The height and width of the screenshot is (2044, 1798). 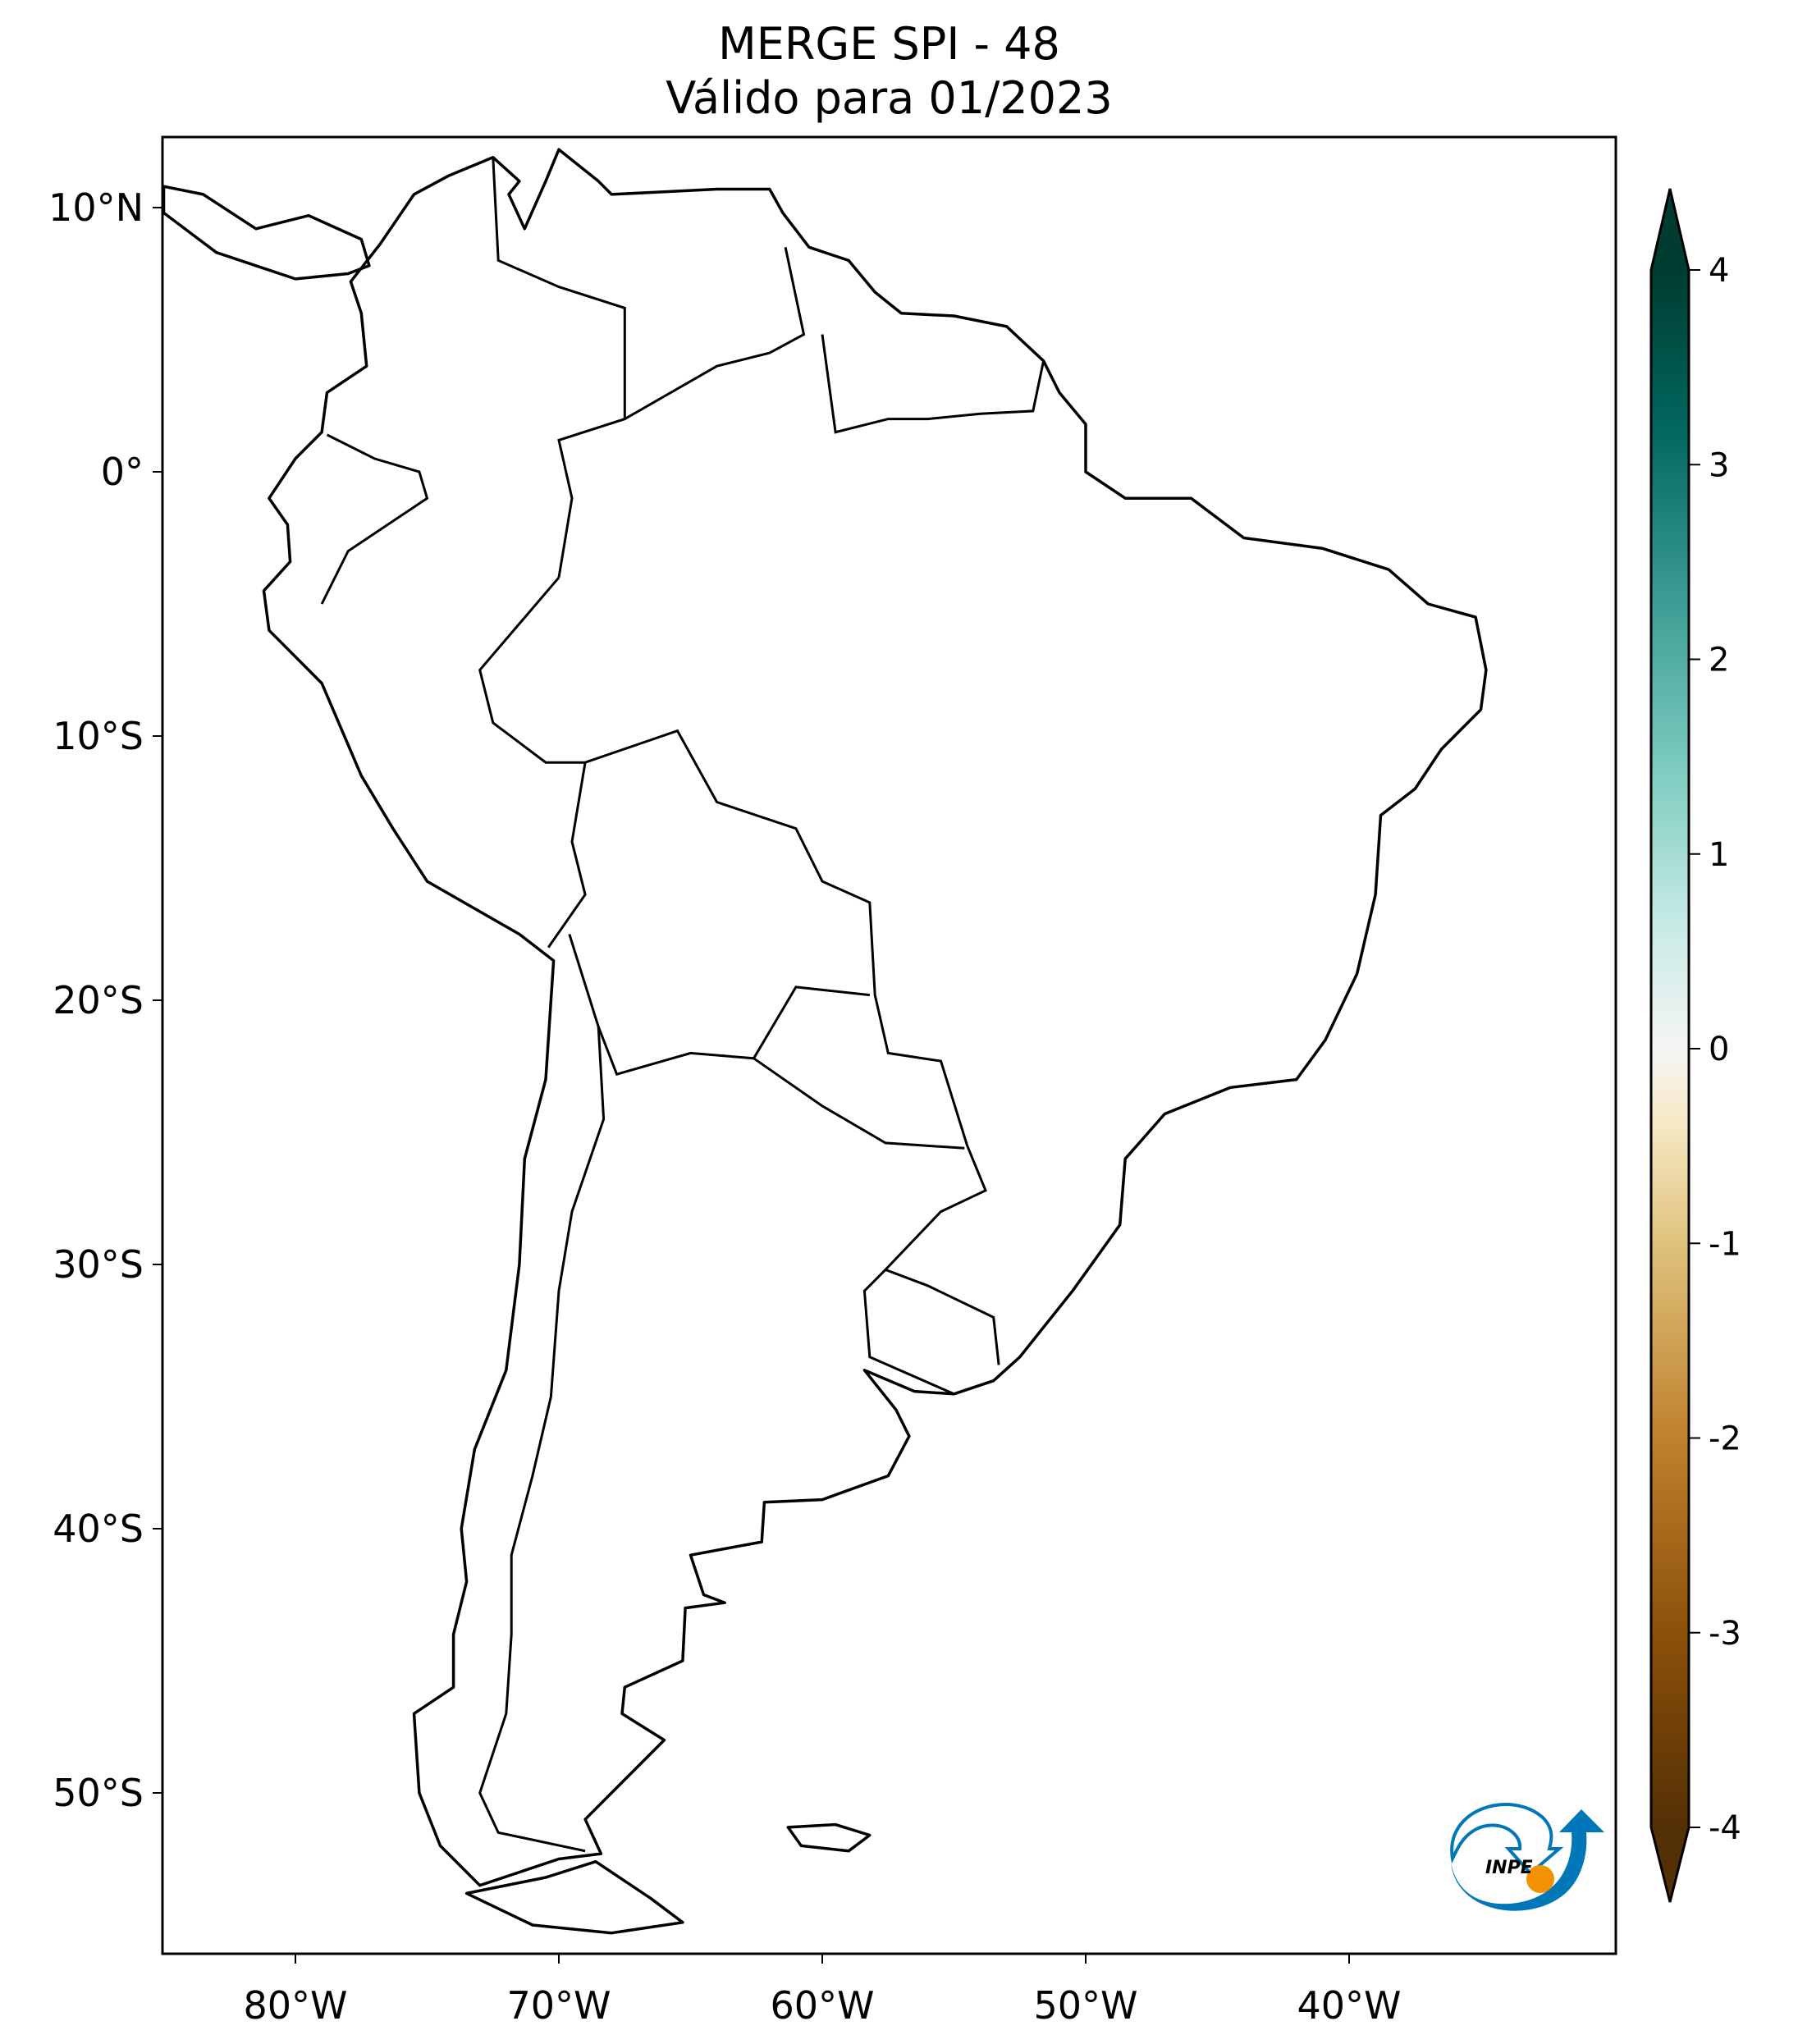 I want to click on colorbar-extend-max, so click(x=1670, y=229).